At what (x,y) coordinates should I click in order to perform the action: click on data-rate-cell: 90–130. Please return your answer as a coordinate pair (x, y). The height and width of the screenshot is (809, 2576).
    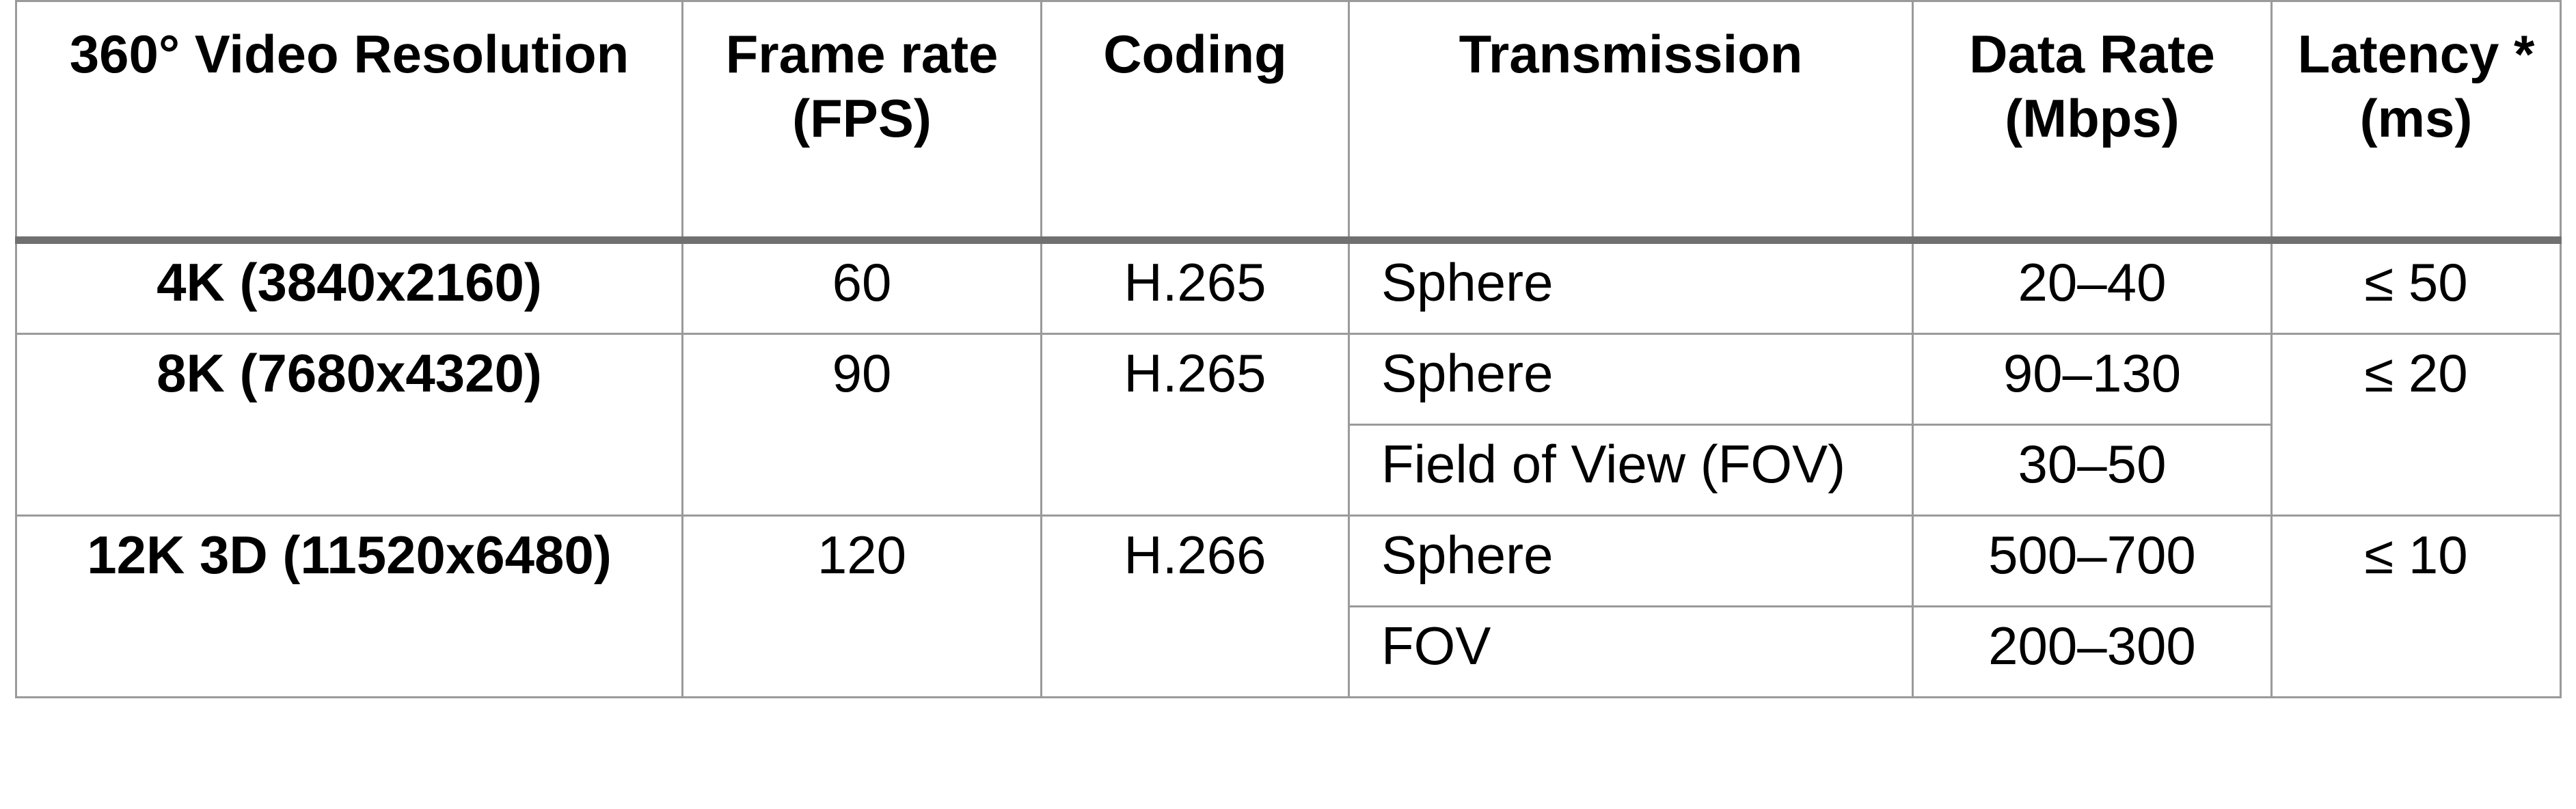
    Looking at the image, I should click on (2093, 379).